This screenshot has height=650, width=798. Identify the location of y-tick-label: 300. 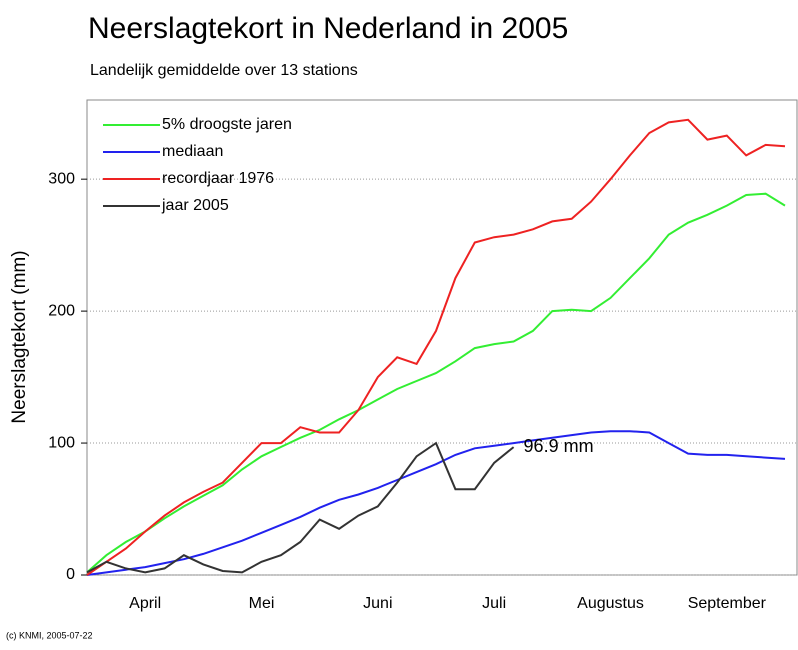
(61, 178).